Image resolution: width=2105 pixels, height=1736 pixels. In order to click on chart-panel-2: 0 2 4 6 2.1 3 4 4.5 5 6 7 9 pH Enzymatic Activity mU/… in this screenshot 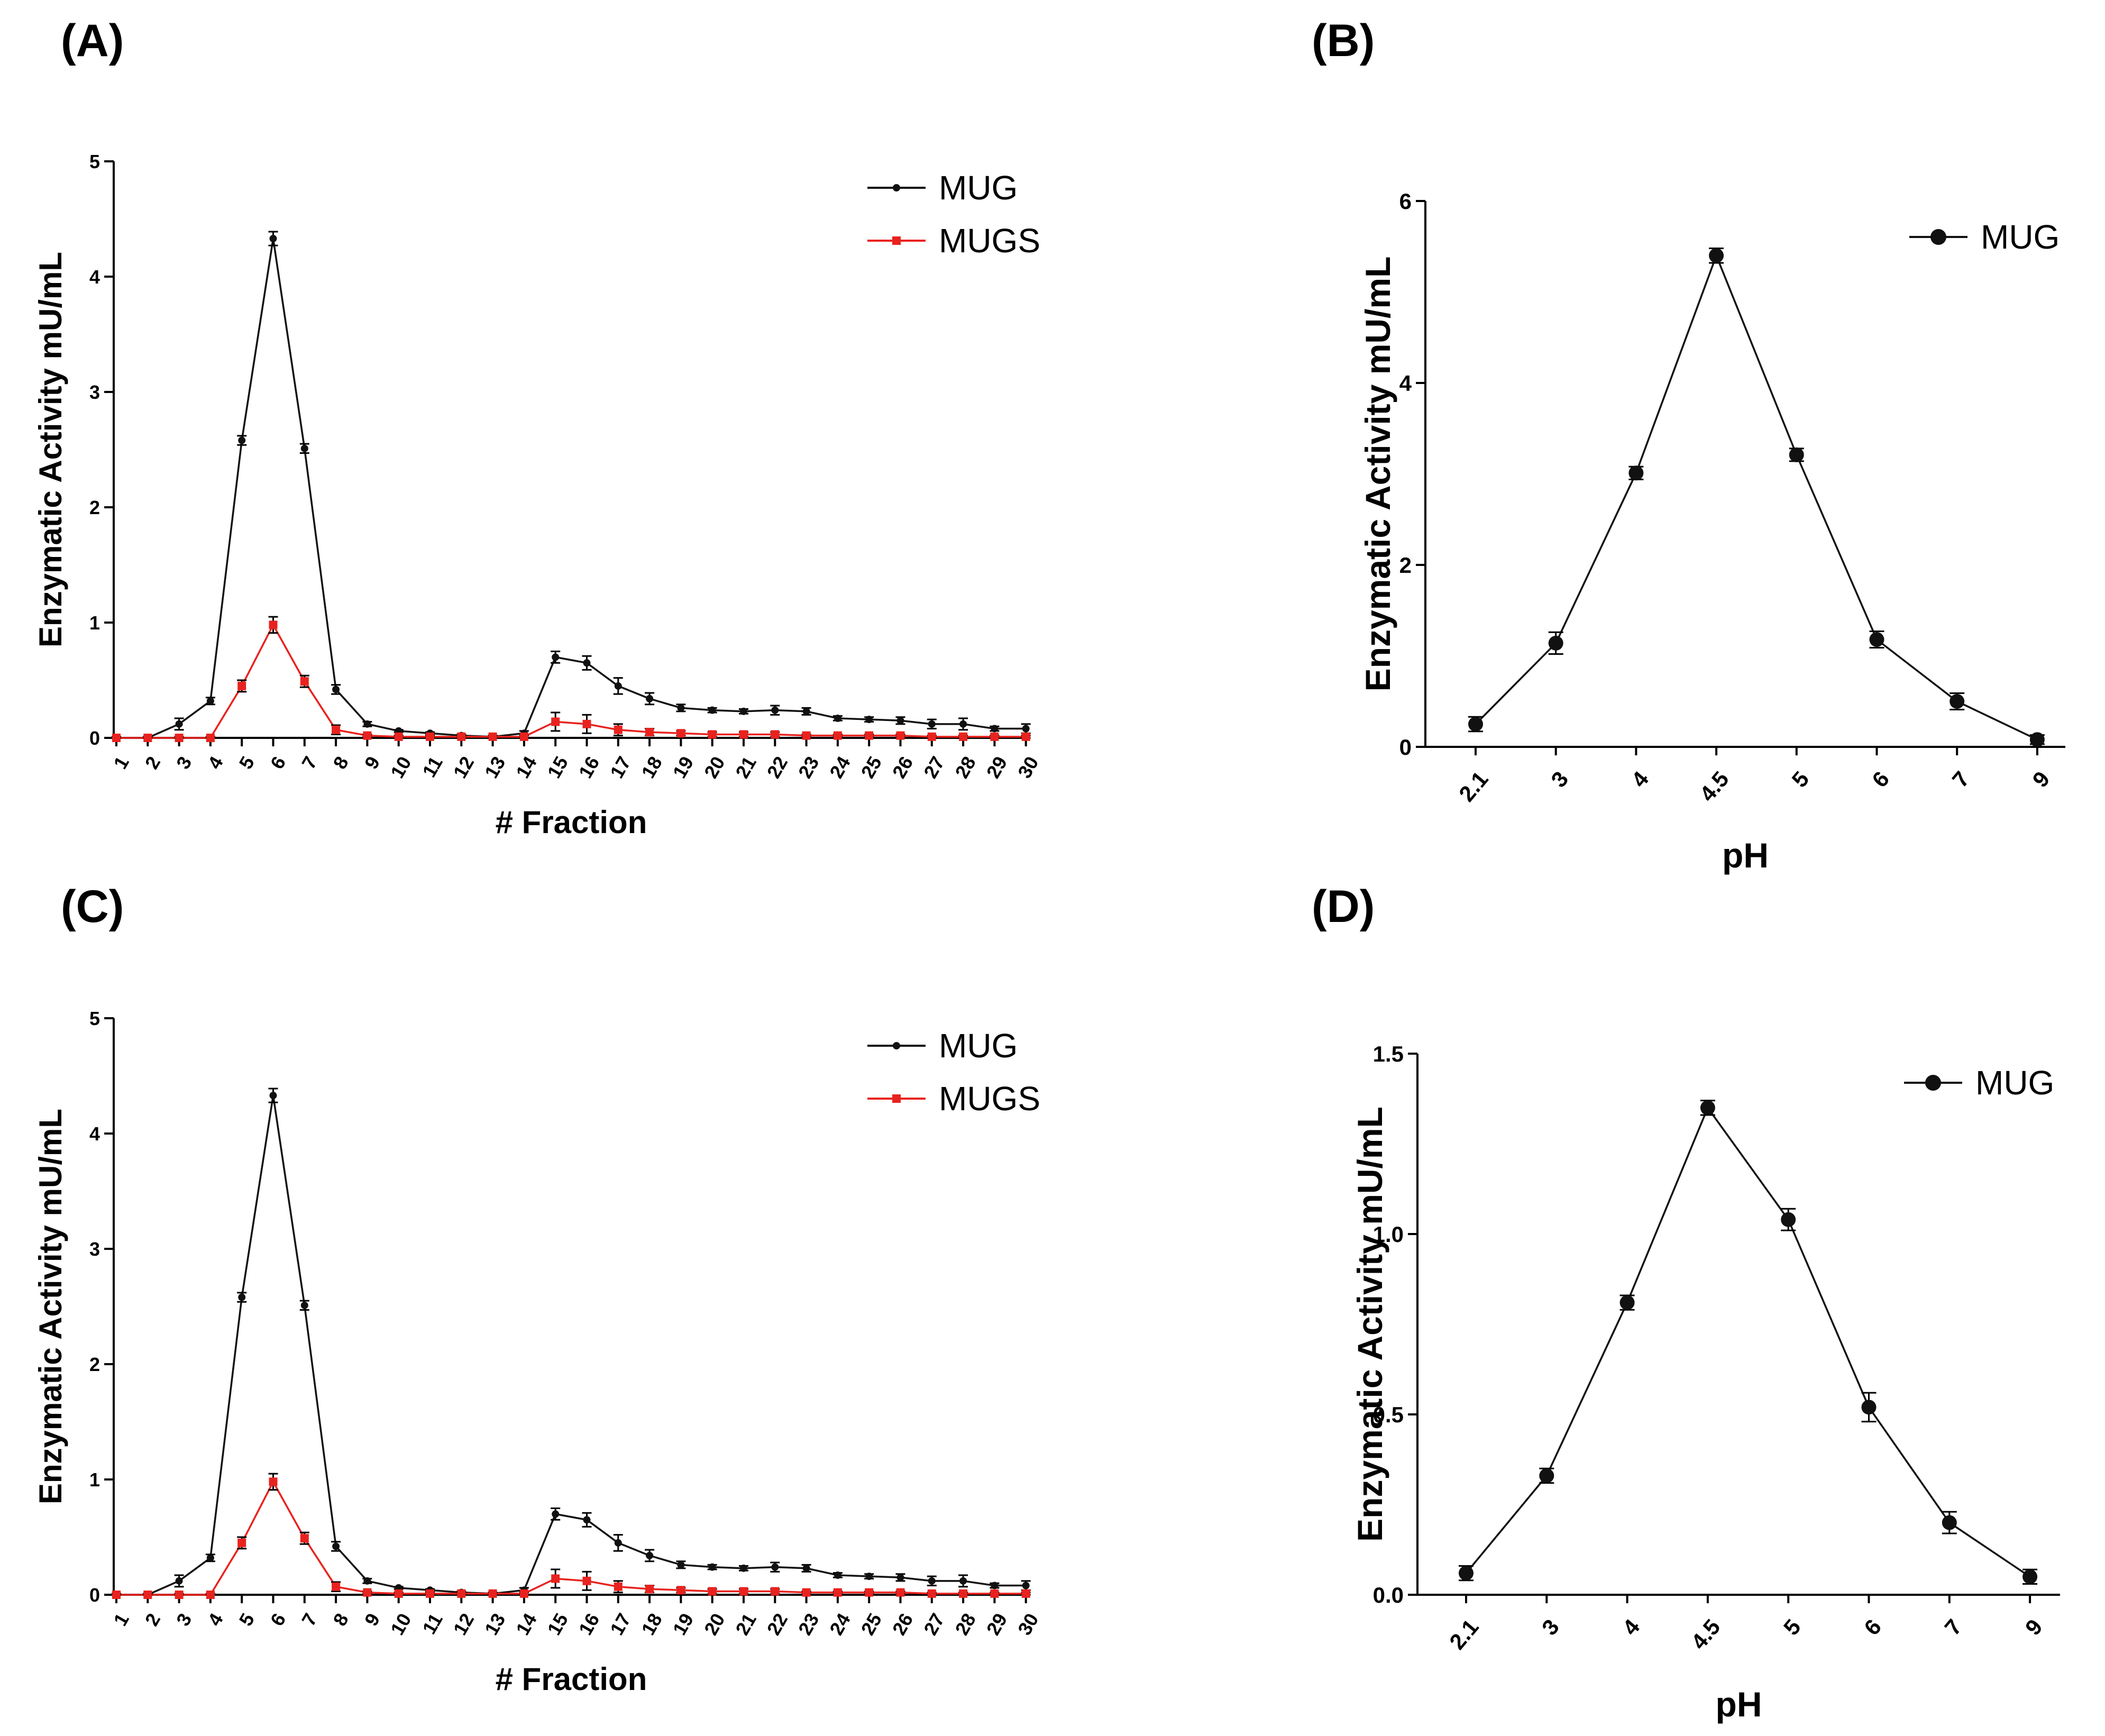, I will do `click(1712, 532)`.